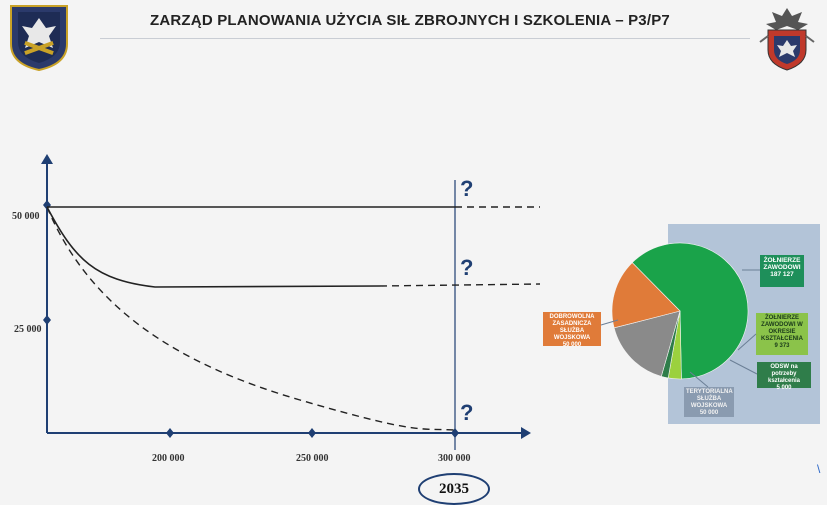 The image size is (827, 505). What do you see at coordinates (526, 433) in the screenshot?
I see `x-axis-arrow` at bounding box center [526, 433].